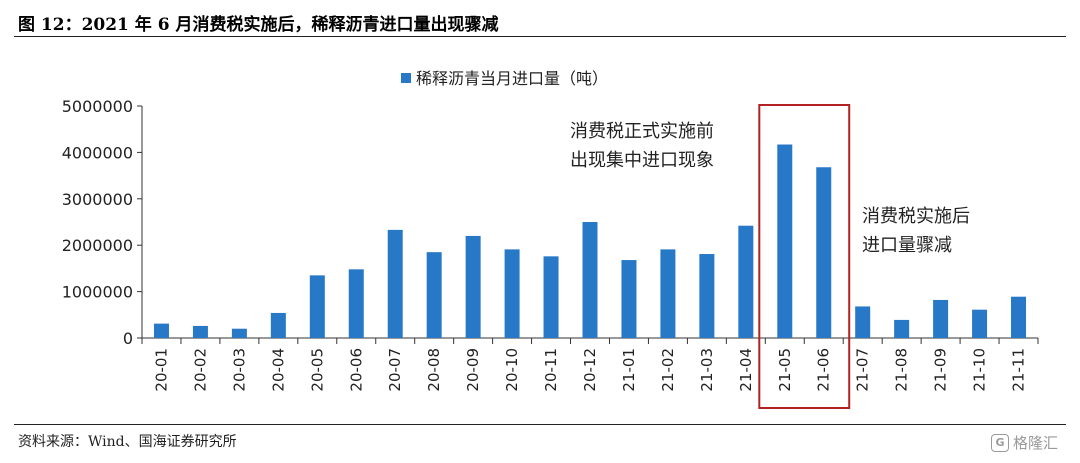 The width and height of the screenshot is (1080, 463). Describe the element at coordinates (629, 370) in the screenshot. I see `x-tick-label: 21-01` at that location.